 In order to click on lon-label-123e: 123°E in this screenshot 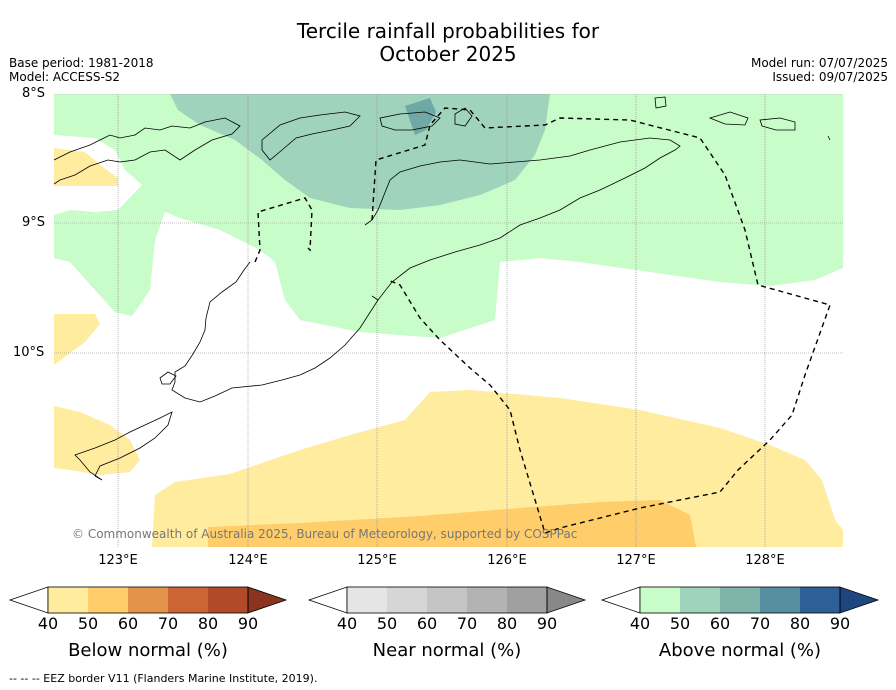, I will do `click(118, 560)`.